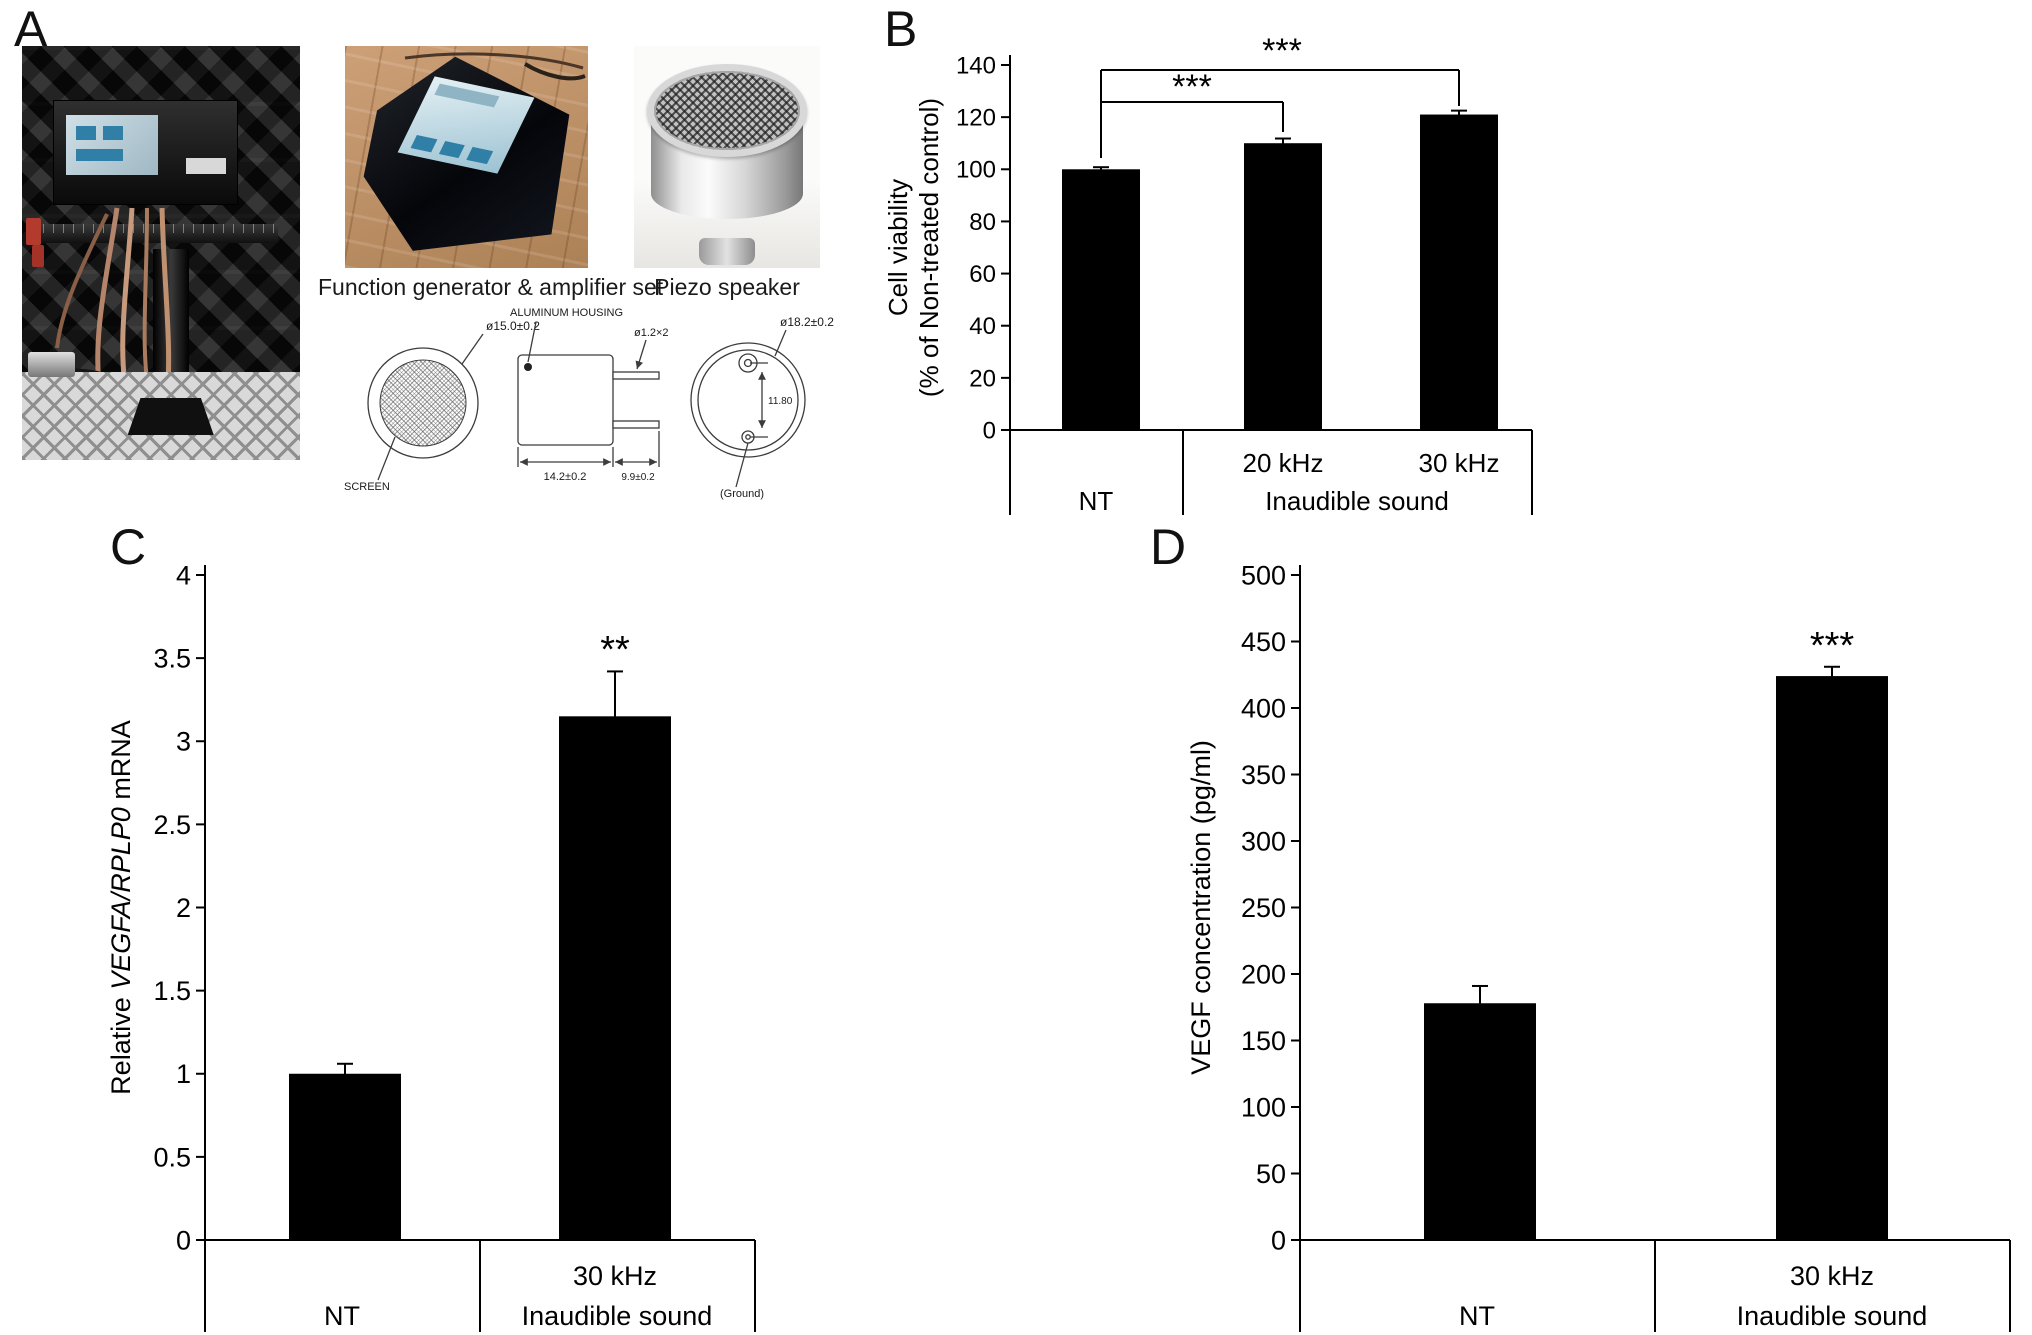 The image size is (2032, 1335). Describe the element at coordinates (727, 287) in the screenshot. I see `caption-piezo-speaker: Piezo speaker` at that location.